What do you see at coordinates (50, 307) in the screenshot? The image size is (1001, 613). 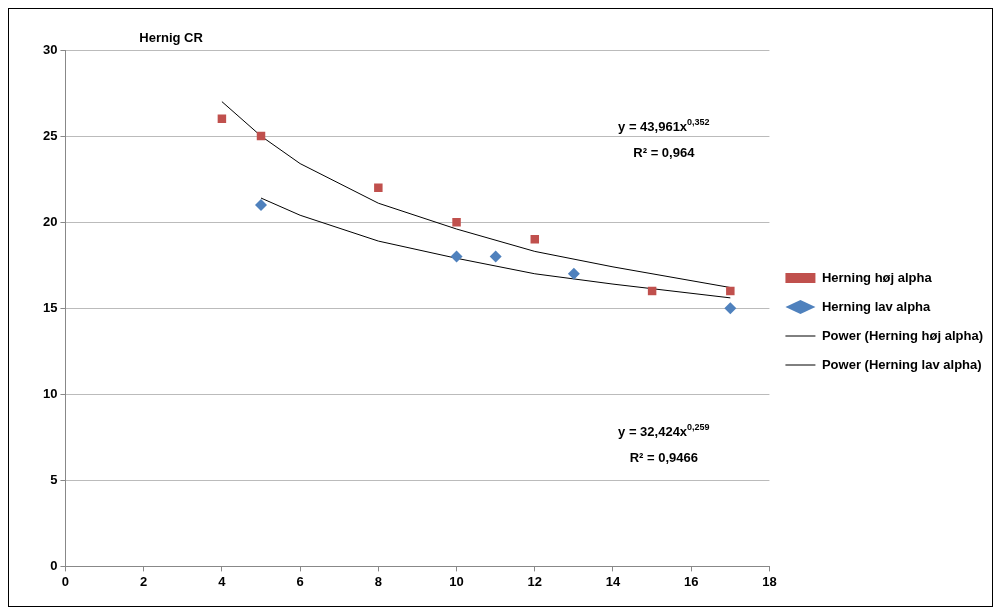 I see `y-tick-label: 15` at bounding box center [50, 307].